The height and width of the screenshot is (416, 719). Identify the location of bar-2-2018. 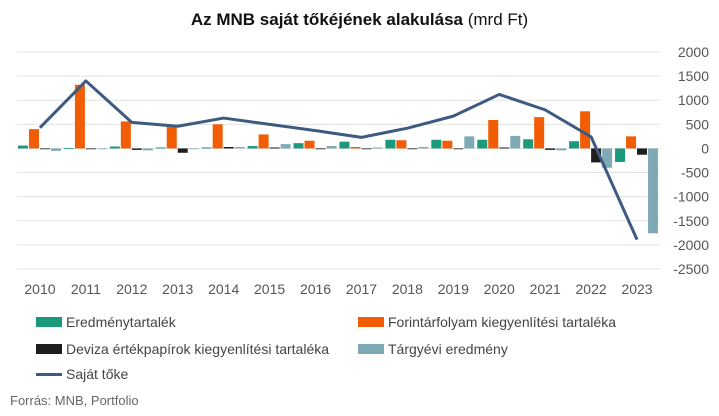
(401, 144).